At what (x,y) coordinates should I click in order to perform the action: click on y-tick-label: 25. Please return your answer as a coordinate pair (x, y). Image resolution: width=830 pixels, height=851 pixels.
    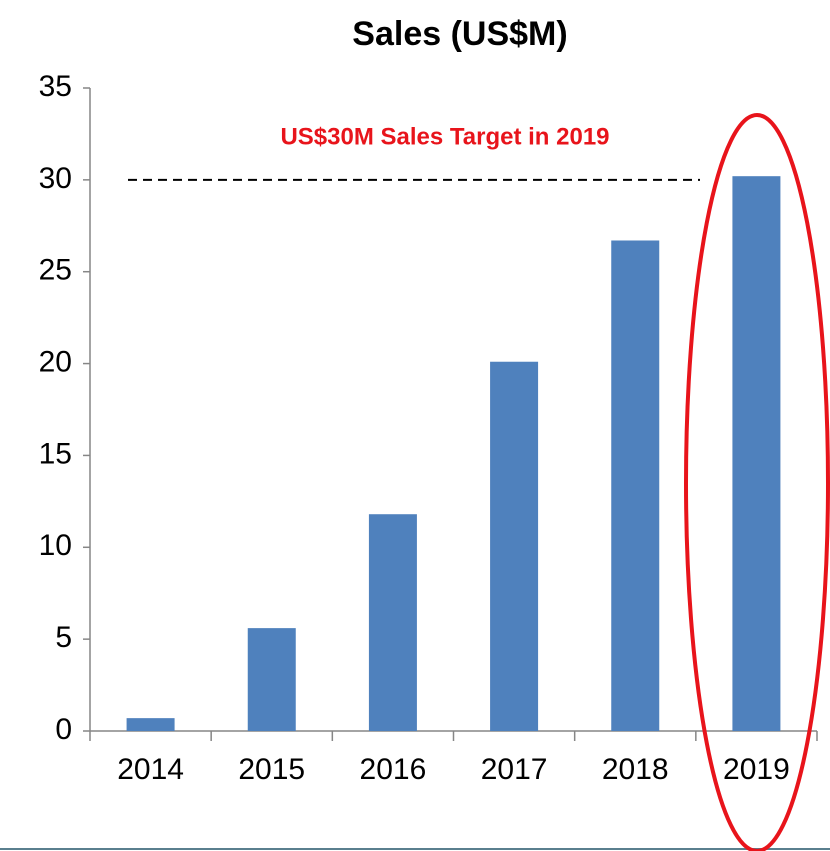
    Looking at the image, I should click on (55, 270).